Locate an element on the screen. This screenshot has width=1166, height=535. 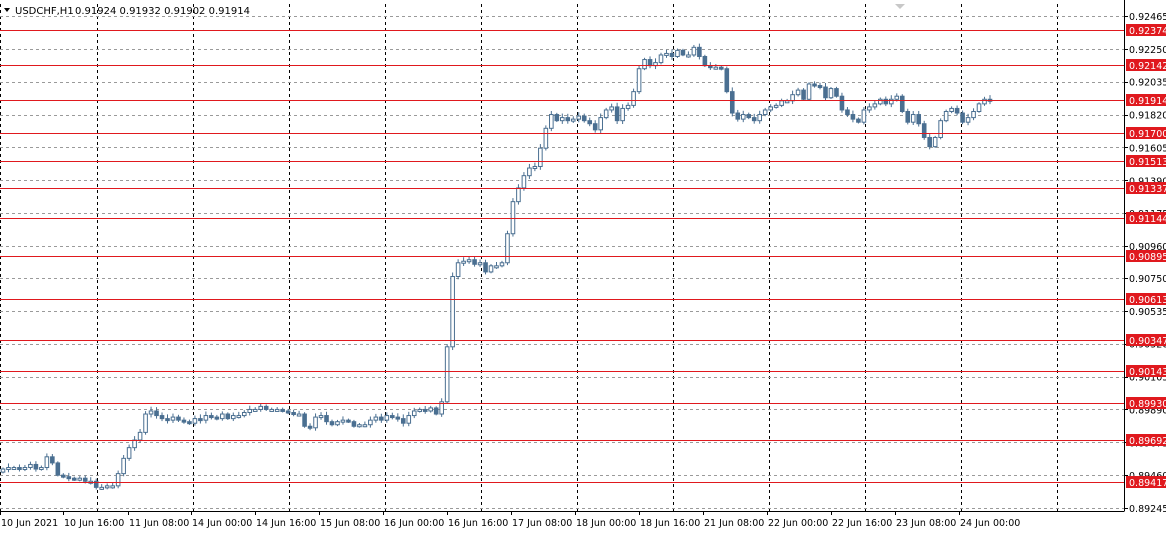
level-price-label: 0.91337 is located at coordinates (1147, 189).